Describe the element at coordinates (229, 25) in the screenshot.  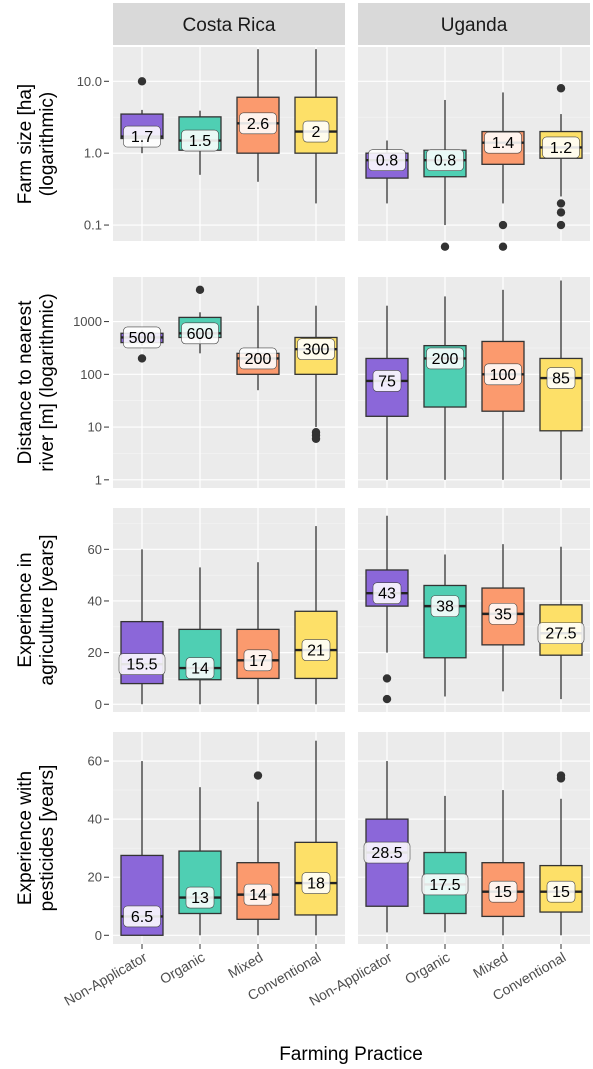
I see `facet-label-costa-rica: Costa Rica` at that location.